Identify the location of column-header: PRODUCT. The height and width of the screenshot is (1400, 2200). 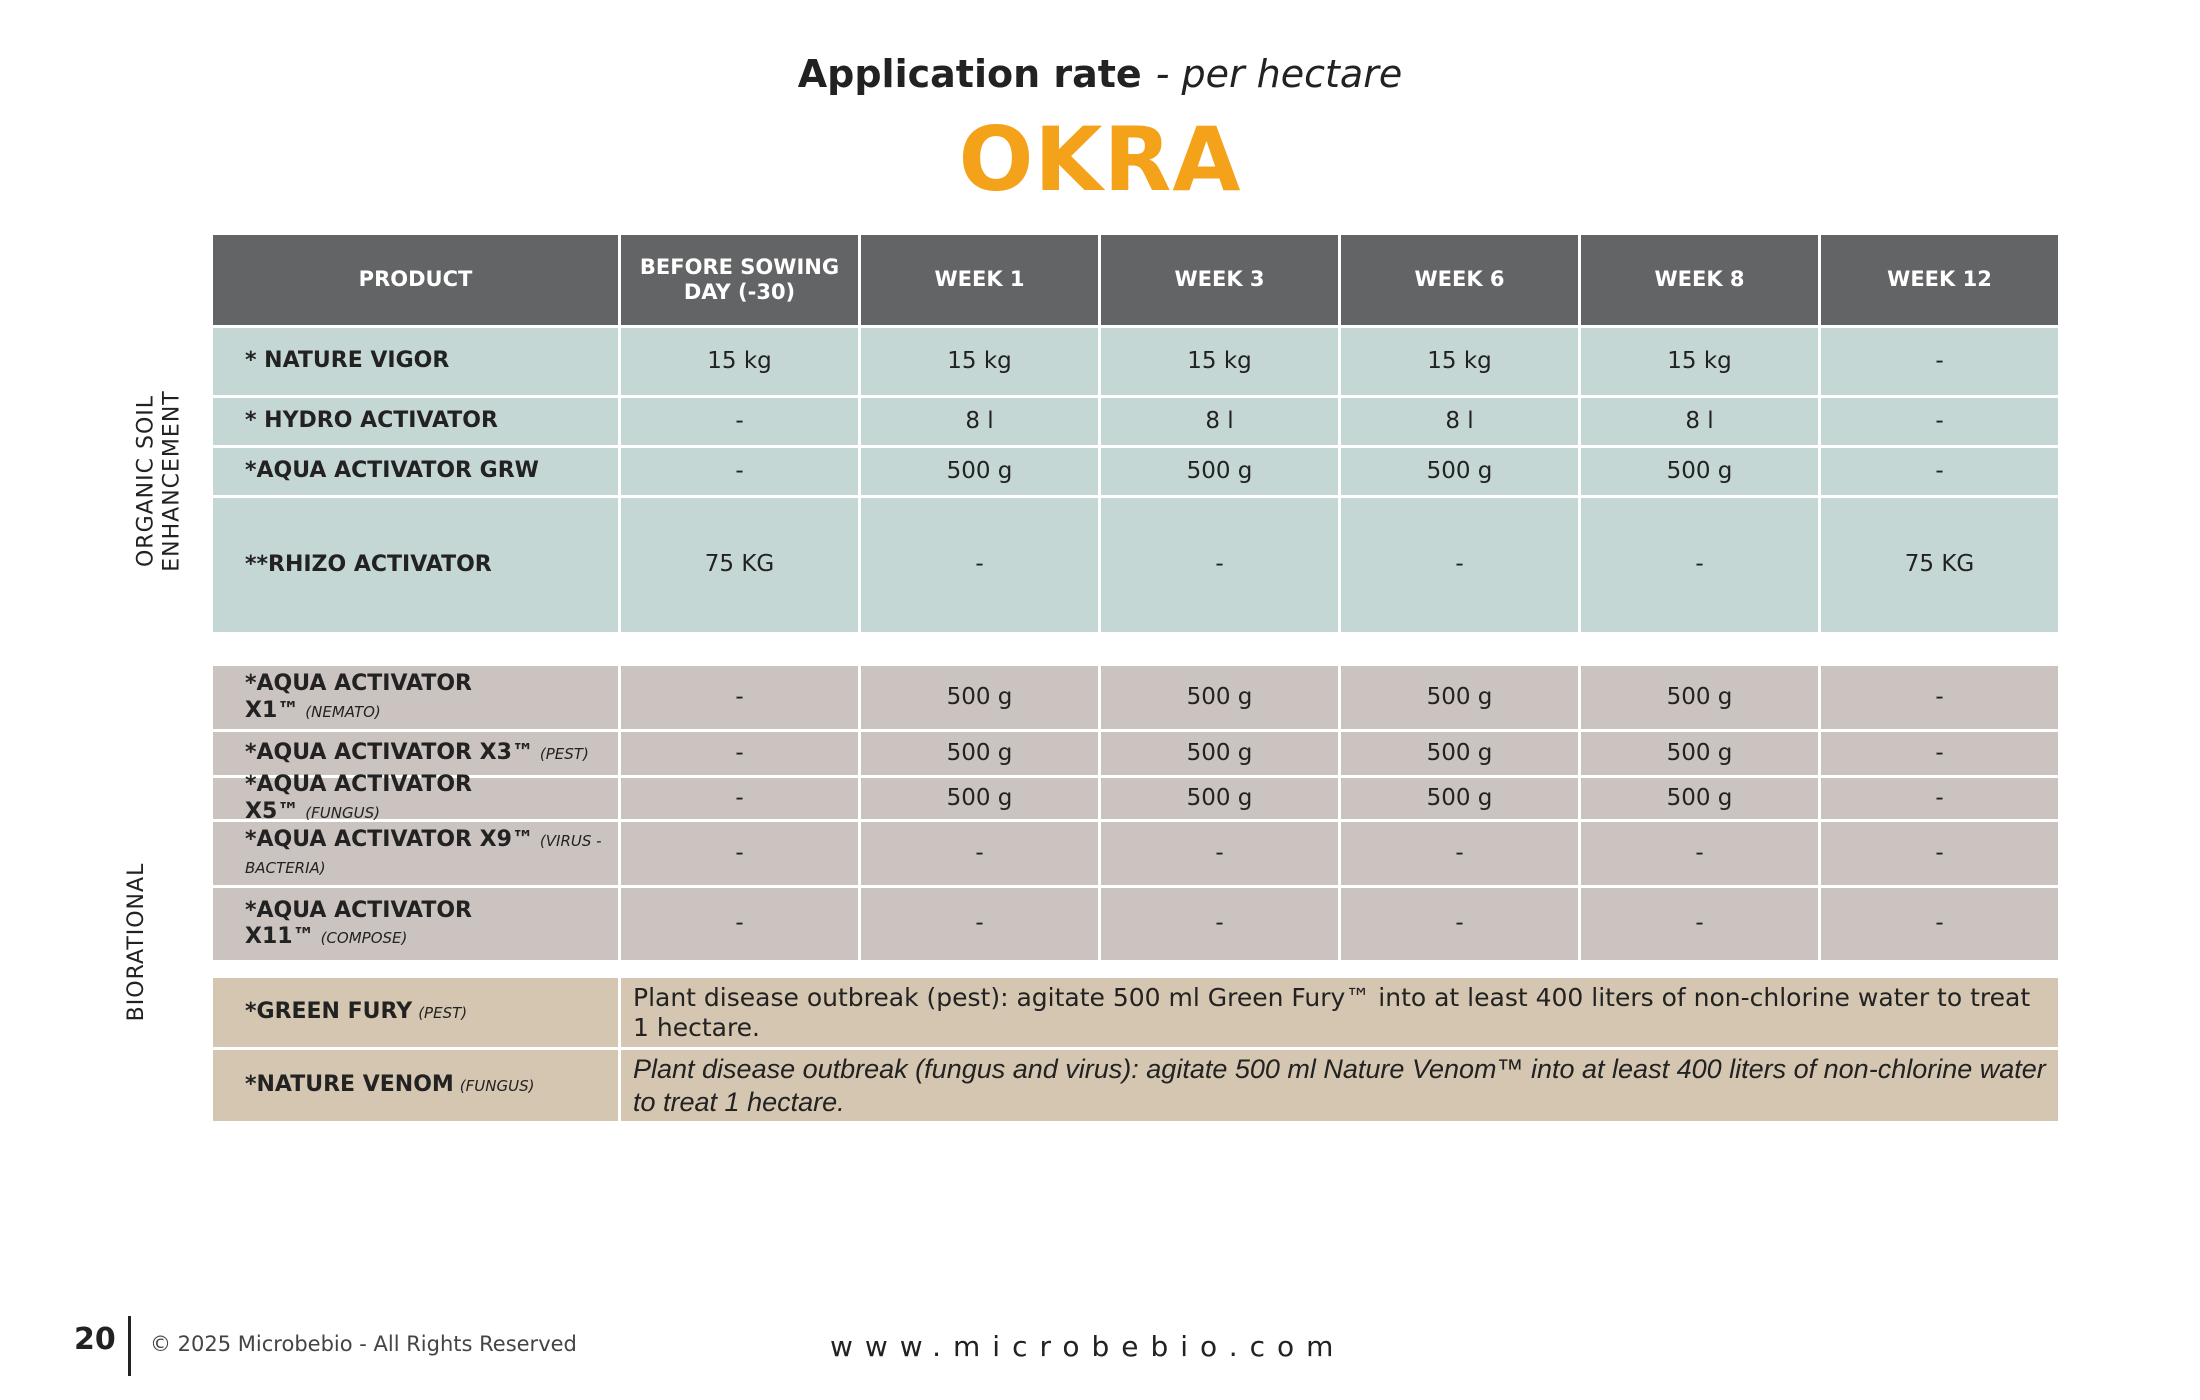
(417, 281).